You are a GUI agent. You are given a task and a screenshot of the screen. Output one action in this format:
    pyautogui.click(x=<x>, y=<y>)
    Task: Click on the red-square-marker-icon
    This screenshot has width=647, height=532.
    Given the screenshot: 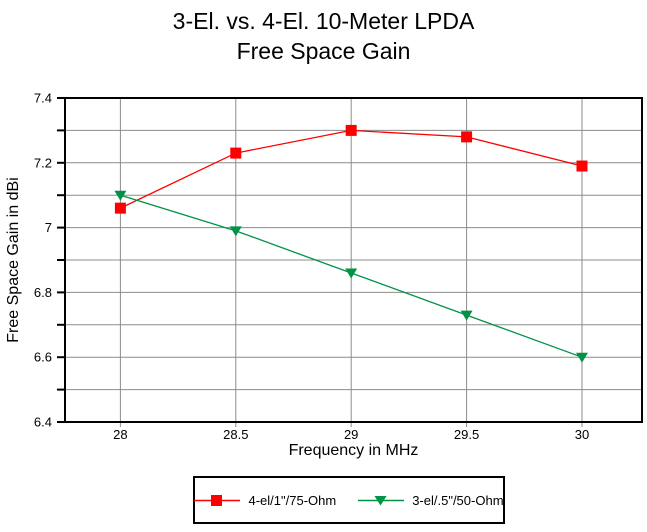 What is the action you would take?
    pyautogui.click(x=217, y=500)
    